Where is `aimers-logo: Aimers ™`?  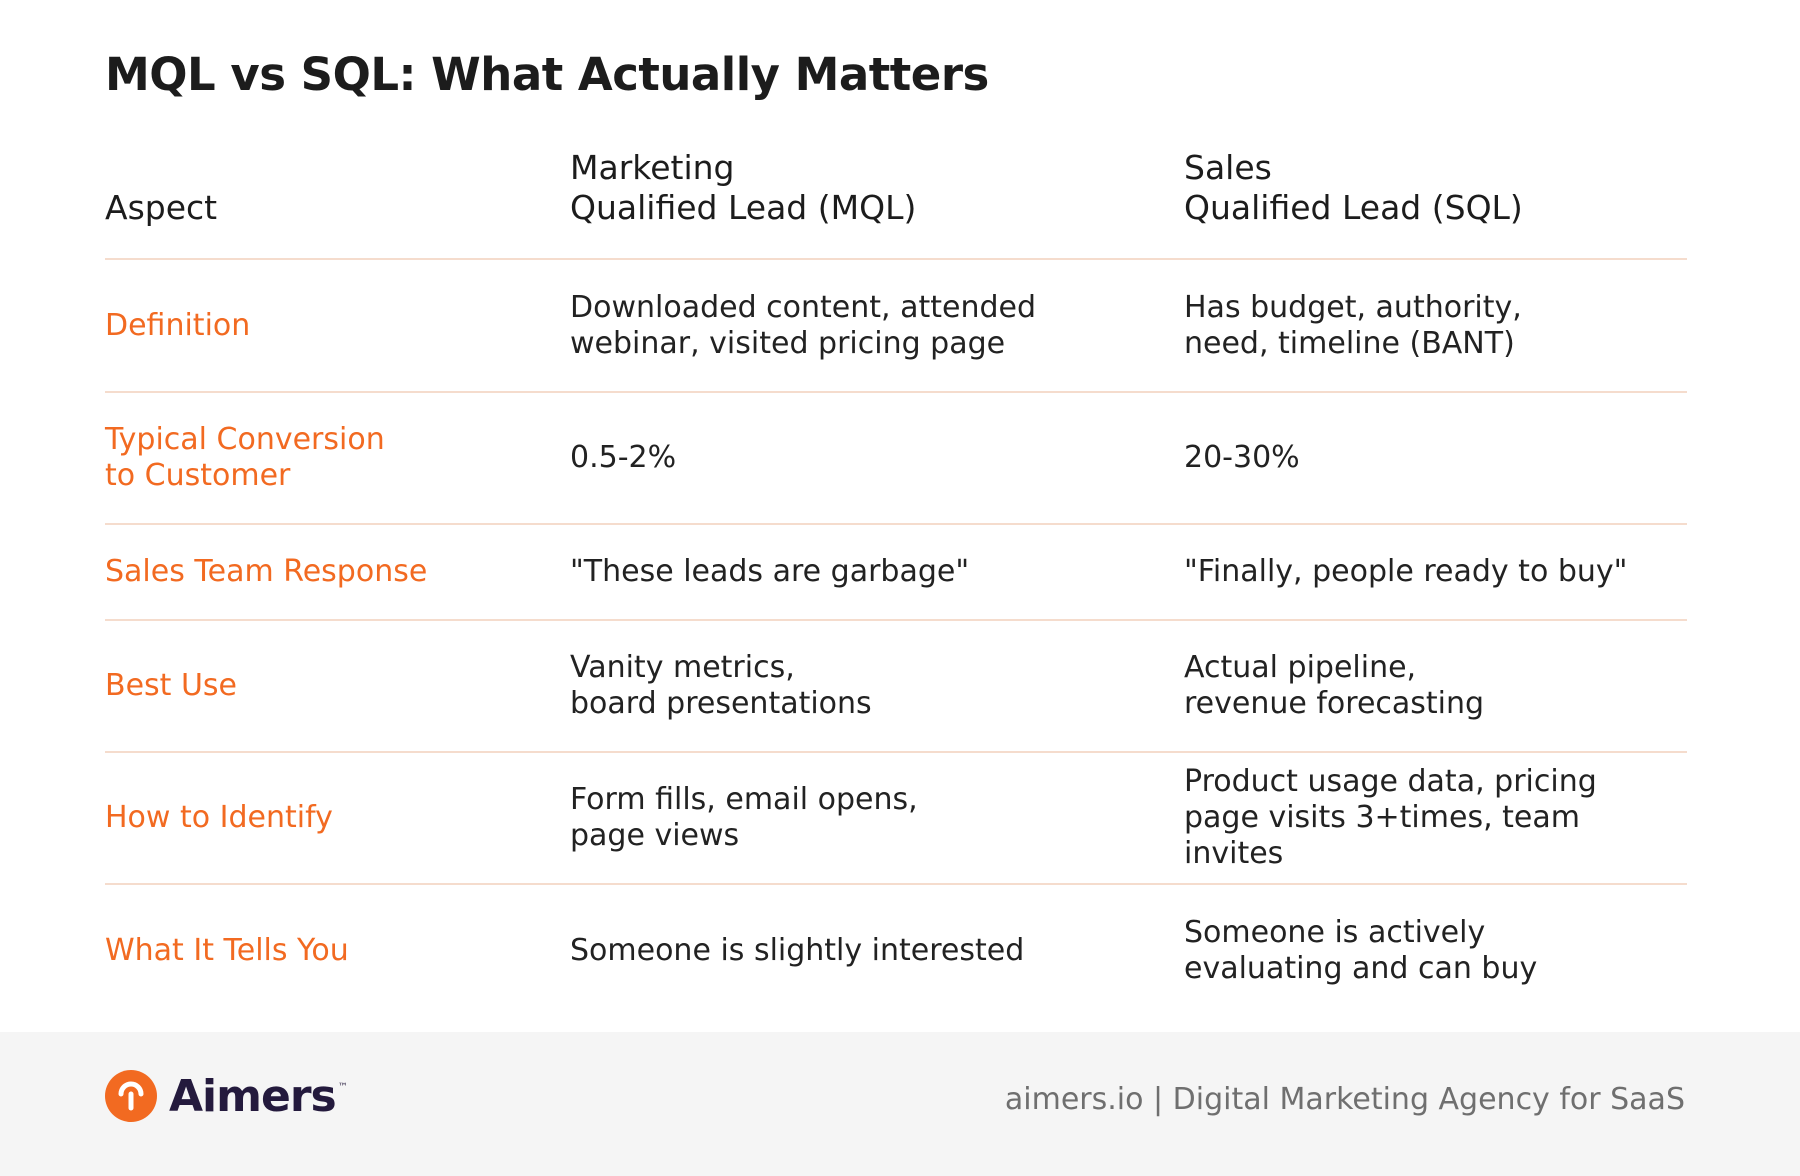 aimers-logo: Aimers ™ is located at coordinates (226, 1096).